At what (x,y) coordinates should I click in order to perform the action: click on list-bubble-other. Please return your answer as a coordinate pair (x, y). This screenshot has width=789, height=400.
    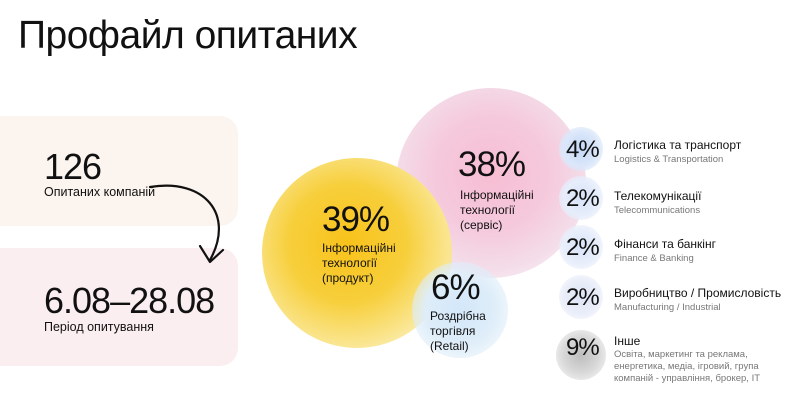
    Looking at the image, I should click on (581, 355).